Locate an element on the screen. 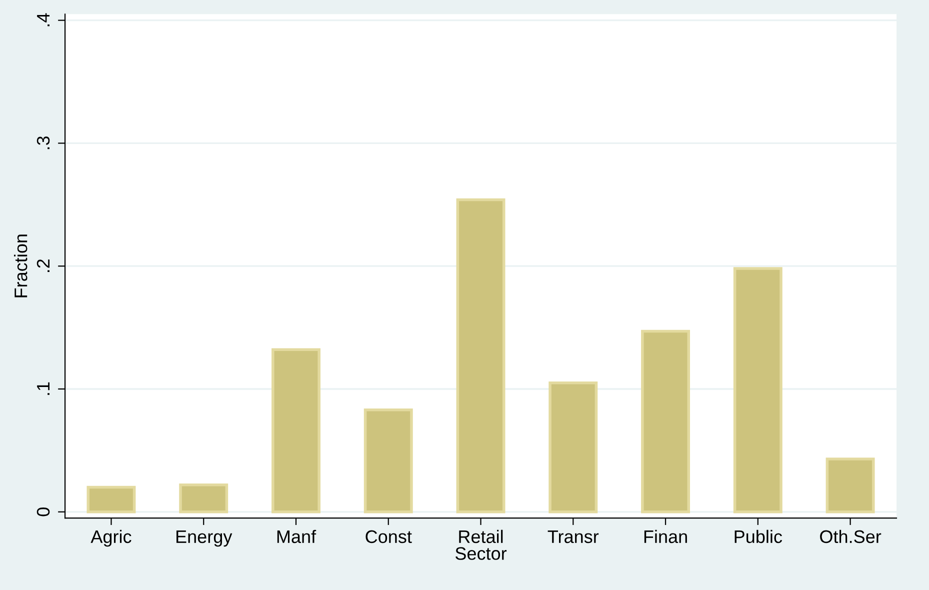  y-tick-label: 0 is located at coordinates (43, 512).